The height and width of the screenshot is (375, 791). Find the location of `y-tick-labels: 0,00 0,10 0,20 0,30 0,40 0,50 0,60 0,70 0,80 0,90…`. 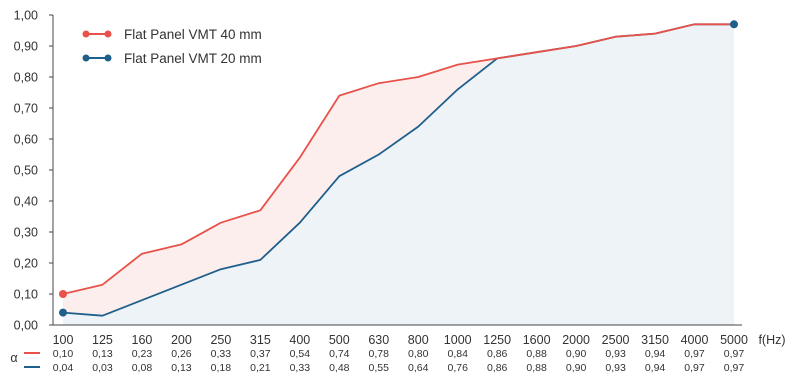

y-tick-labels: 0,00 0,10 0,20 0,30 0,40 0,50 0,60 0,70 0,80 0,90… is located at coordinates (26, 171).